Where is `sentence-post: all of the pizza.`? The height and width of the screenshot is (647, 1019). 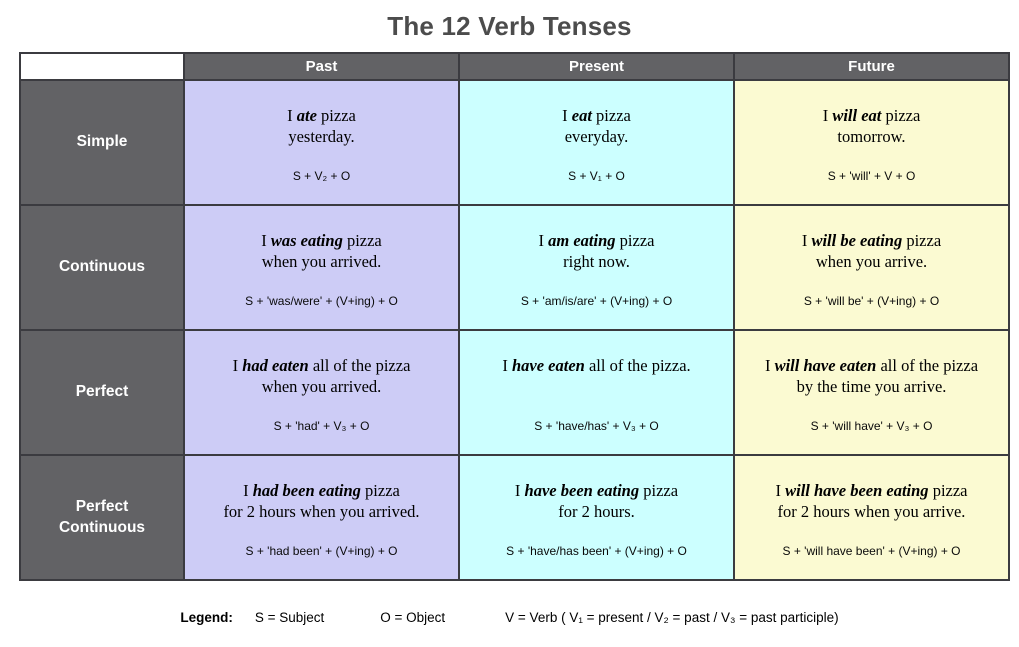 sentence-post: all of the pizza. is located at coordinates (637, 365).